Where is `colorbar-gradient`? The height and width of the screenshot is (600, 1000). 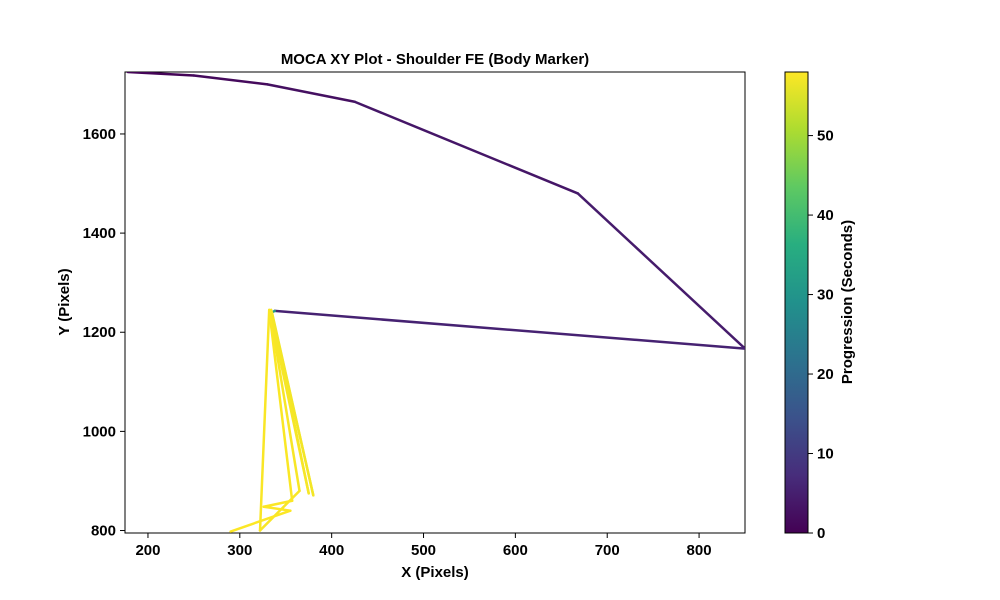 colorbar-gradient is located at coordinates (796, 302).